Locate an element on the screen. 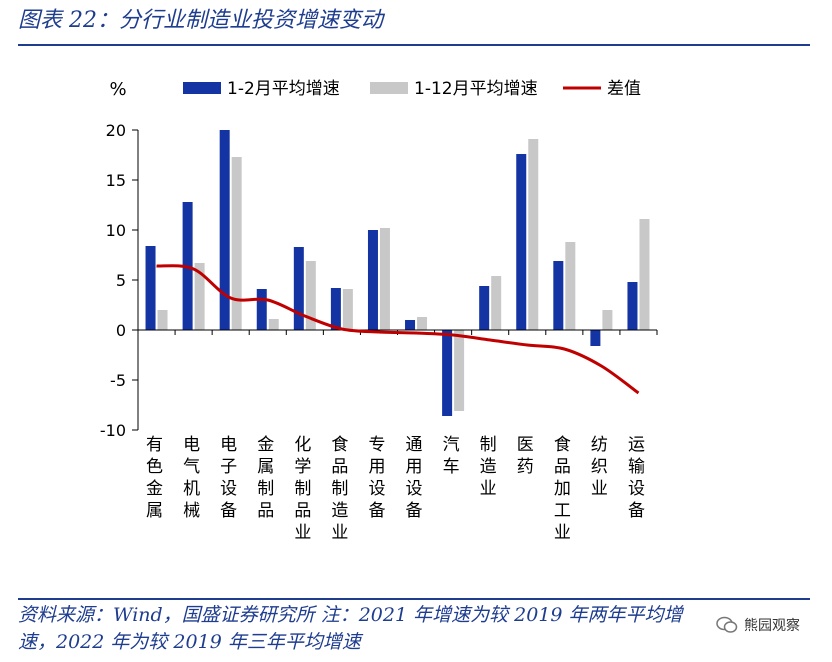 Image resolution: width=832 pixels, height=662 pixels. category-label: 纺织业 is located at coordinates (599, 467).